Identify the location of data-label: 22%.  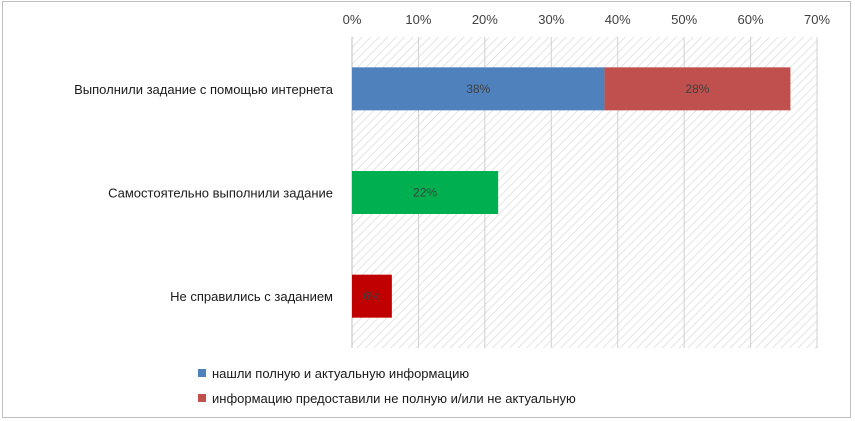
(425, 193).